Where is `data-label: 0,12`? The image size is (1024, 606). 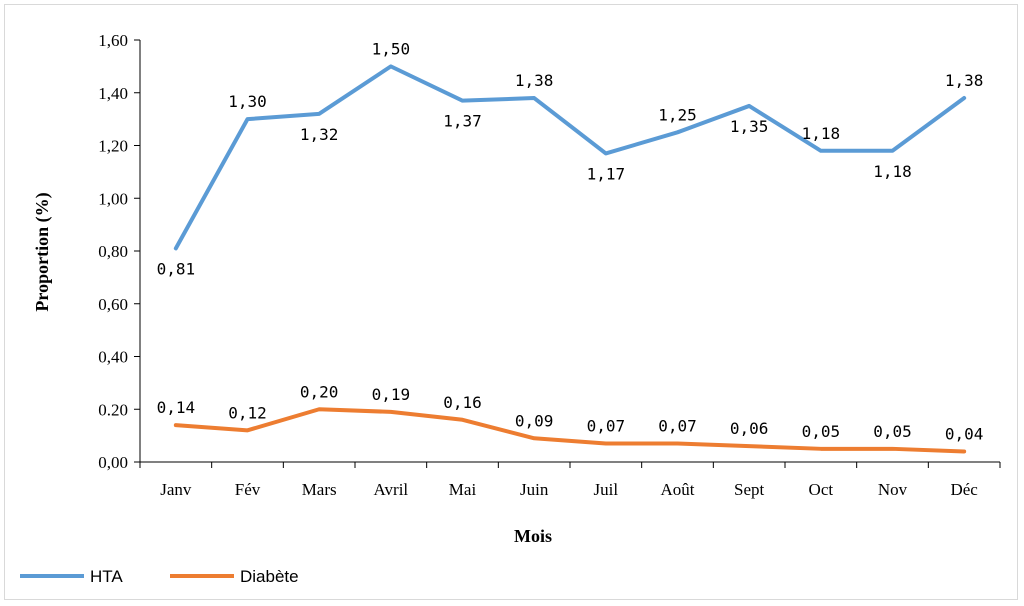 data-label: 0,12 is located at coordinates (247, 412).